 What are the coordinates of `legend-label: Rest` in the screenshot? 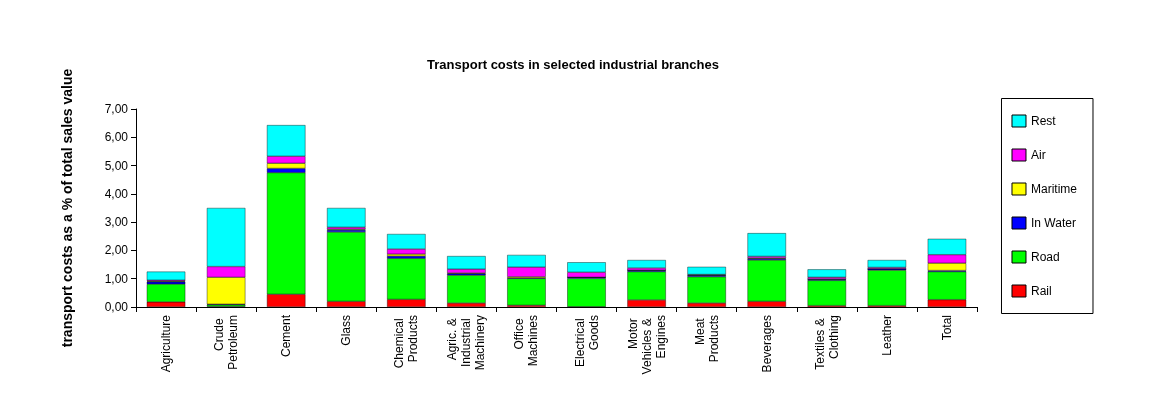 It's located at (1044, 121).